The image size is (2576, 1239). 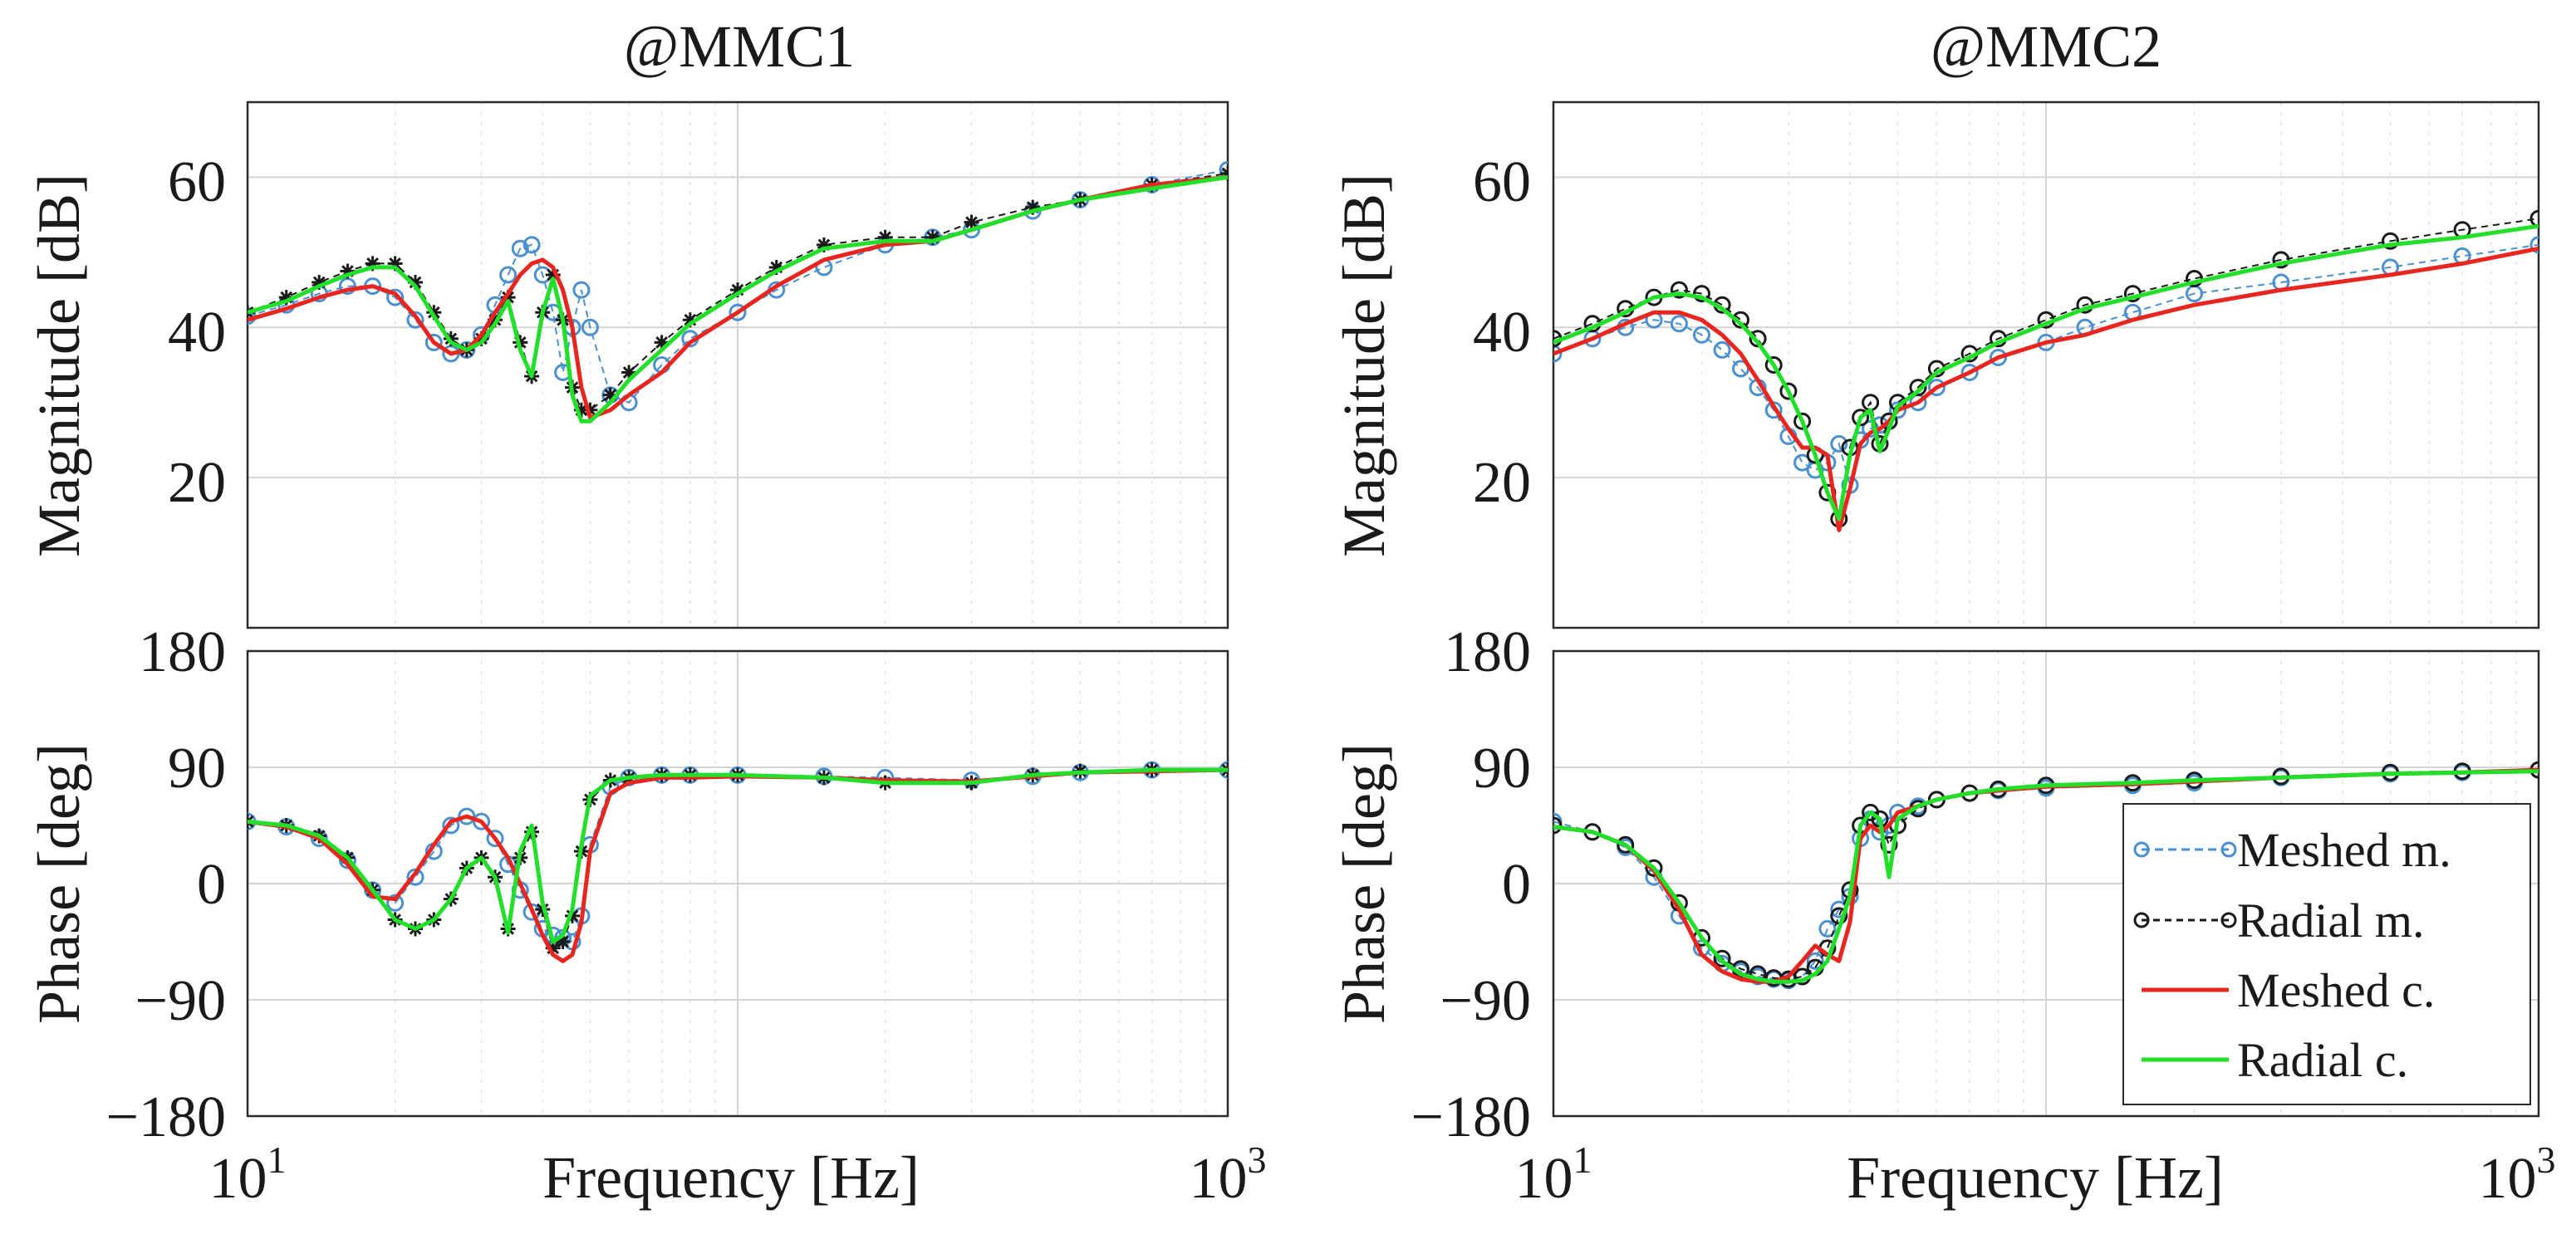 What do you see at coordinates (1228, 1175) in the screenshot?
I see `mmc1-xtick-10e3: 10³` at bounding box center [1228, 1175].